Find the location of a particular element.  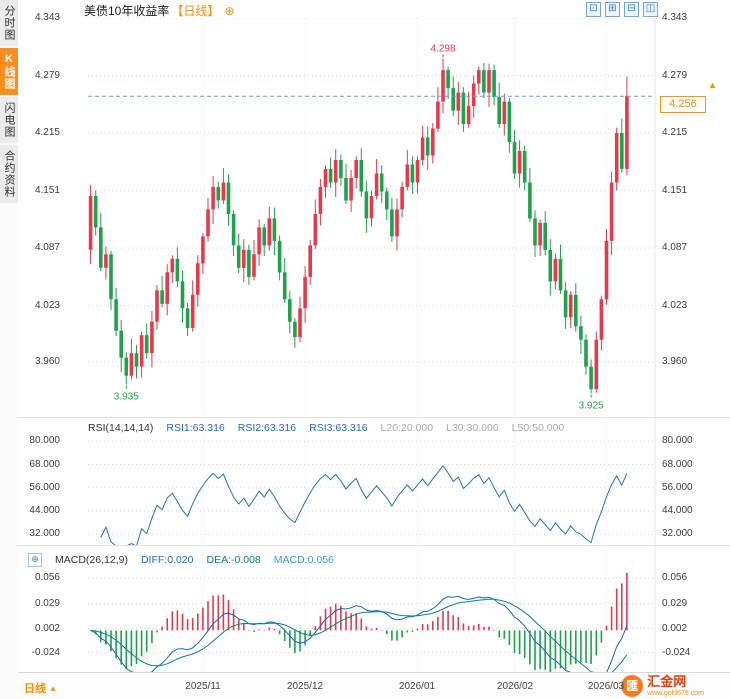

chevron-up-icon: ▲ is located at coordinates (53, 688).